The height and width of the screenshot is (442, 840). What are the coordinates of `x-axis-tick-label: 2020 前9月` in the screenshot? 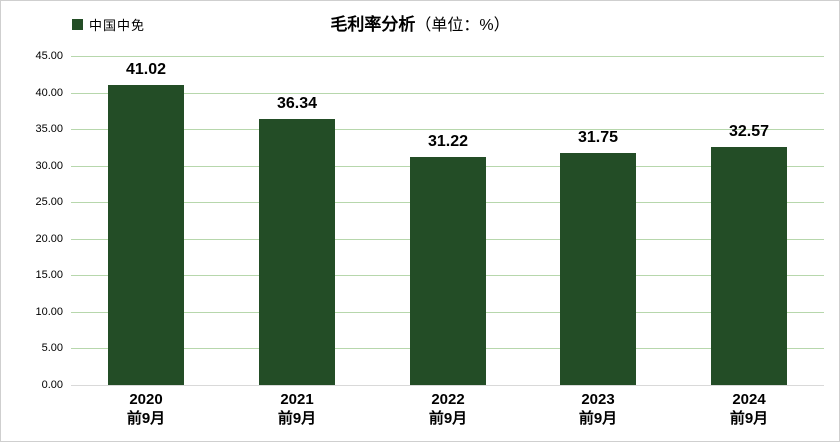 It's located at (146, 409).